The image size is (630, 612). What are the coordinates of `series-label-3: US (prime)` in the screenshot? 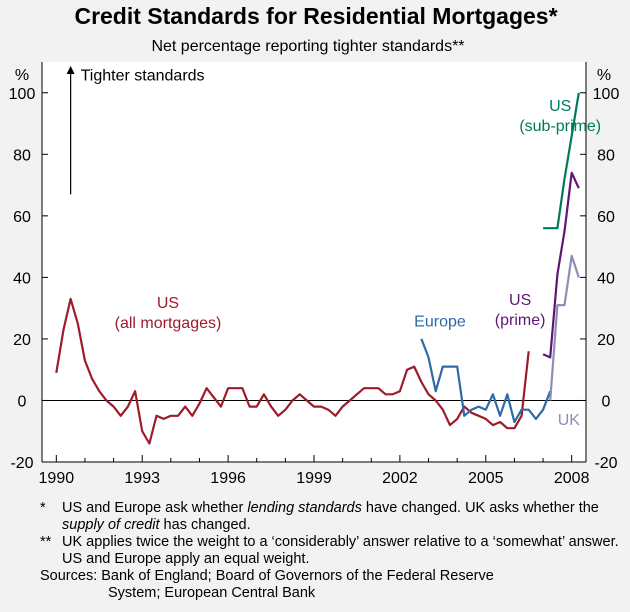 It's located at (520, 310).